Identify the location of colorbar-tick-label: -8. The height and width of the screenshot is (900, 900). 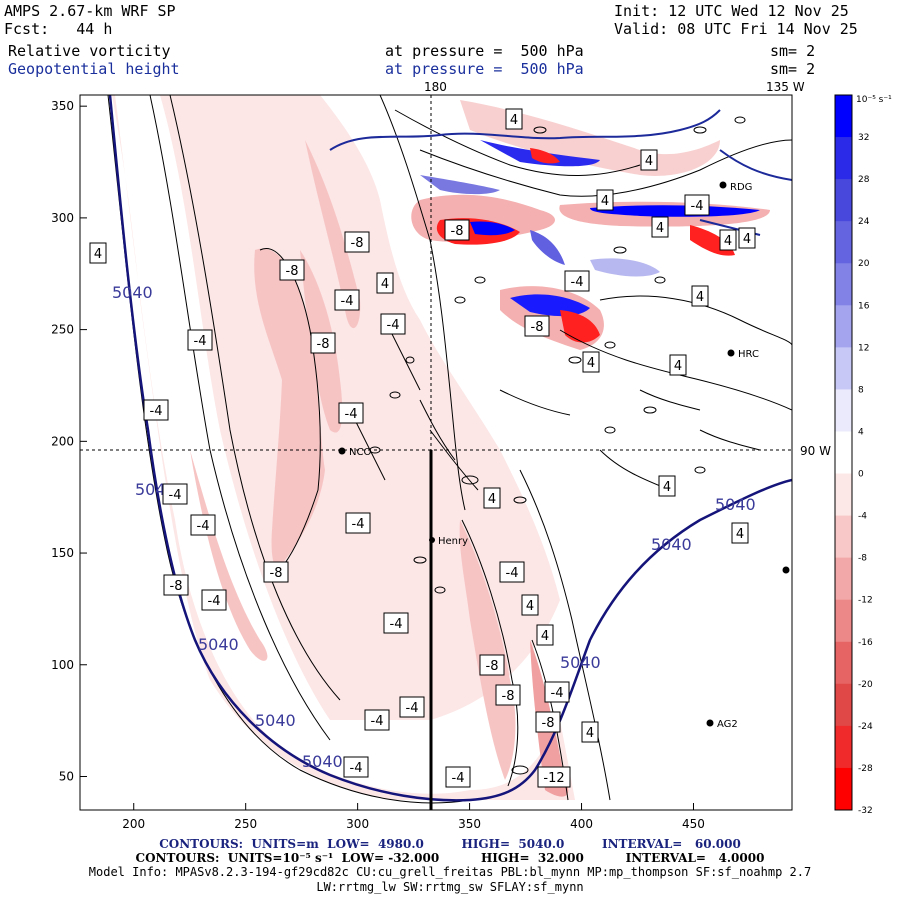
(862, 559).